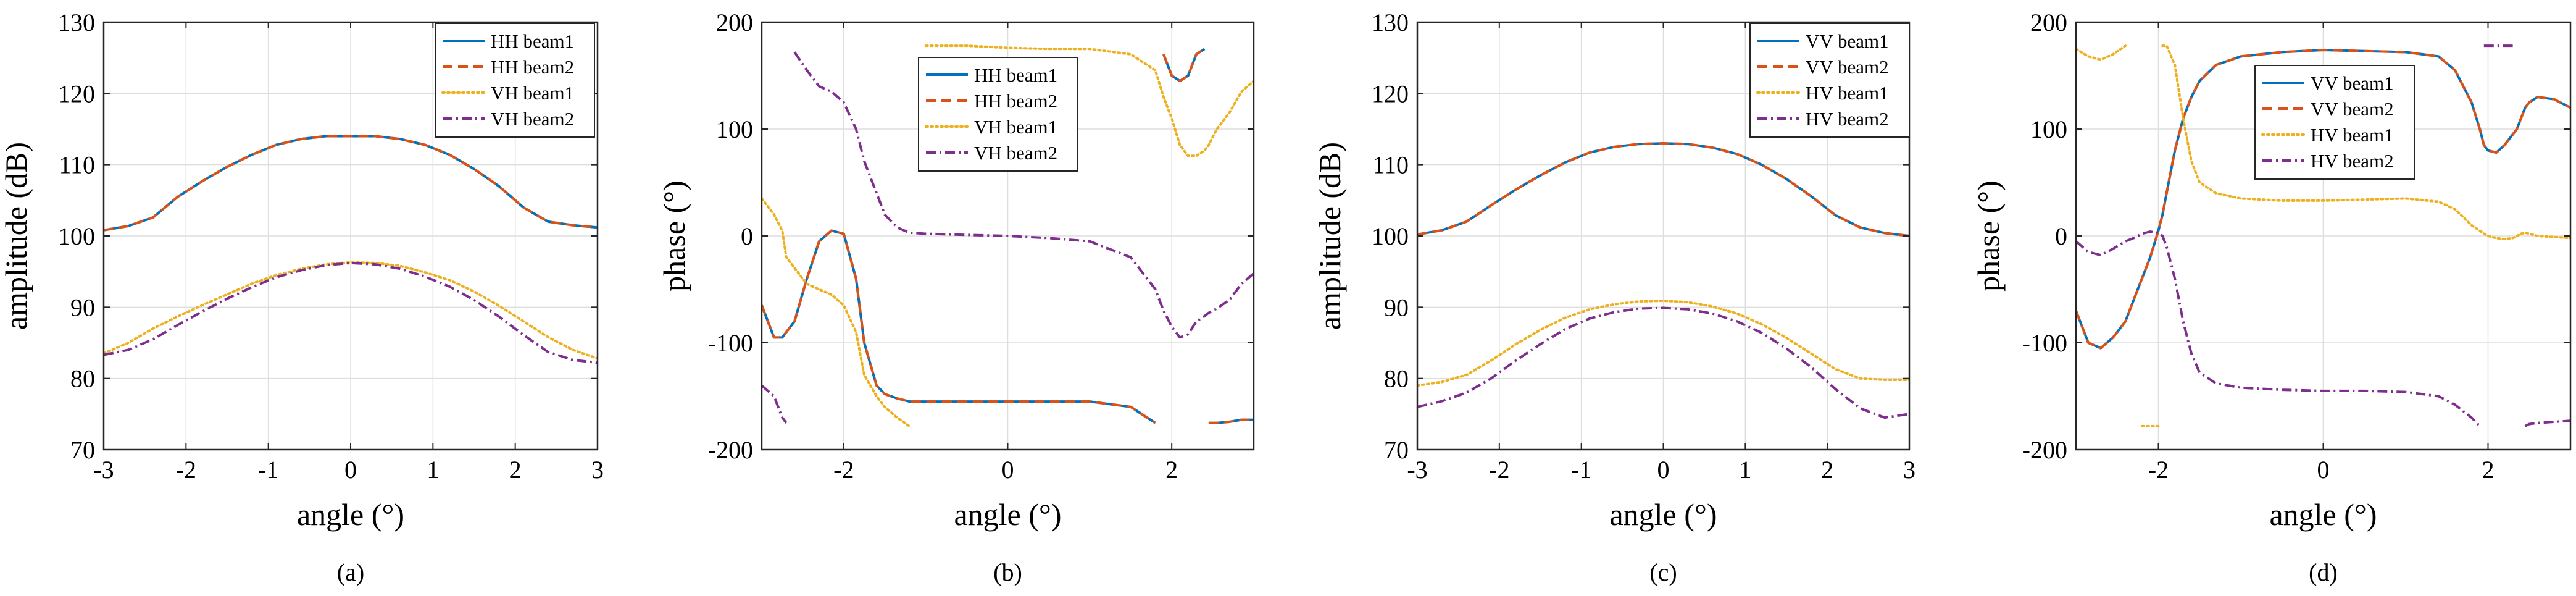 This screenshot has width=2576, height=596. I want to click on panel-label: (c), so click(1663, 572).